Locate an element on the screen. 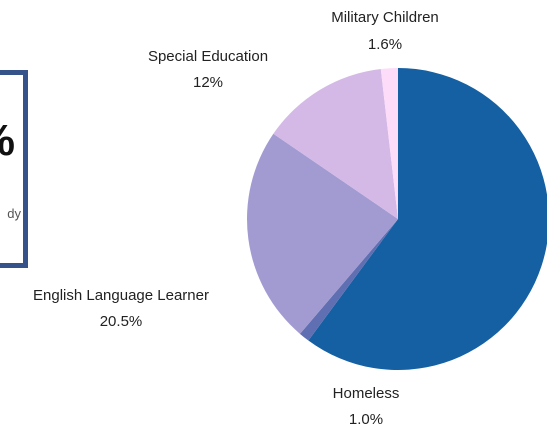  slice-label-name-military-children: Military Children is located at coordinates (385, 17).